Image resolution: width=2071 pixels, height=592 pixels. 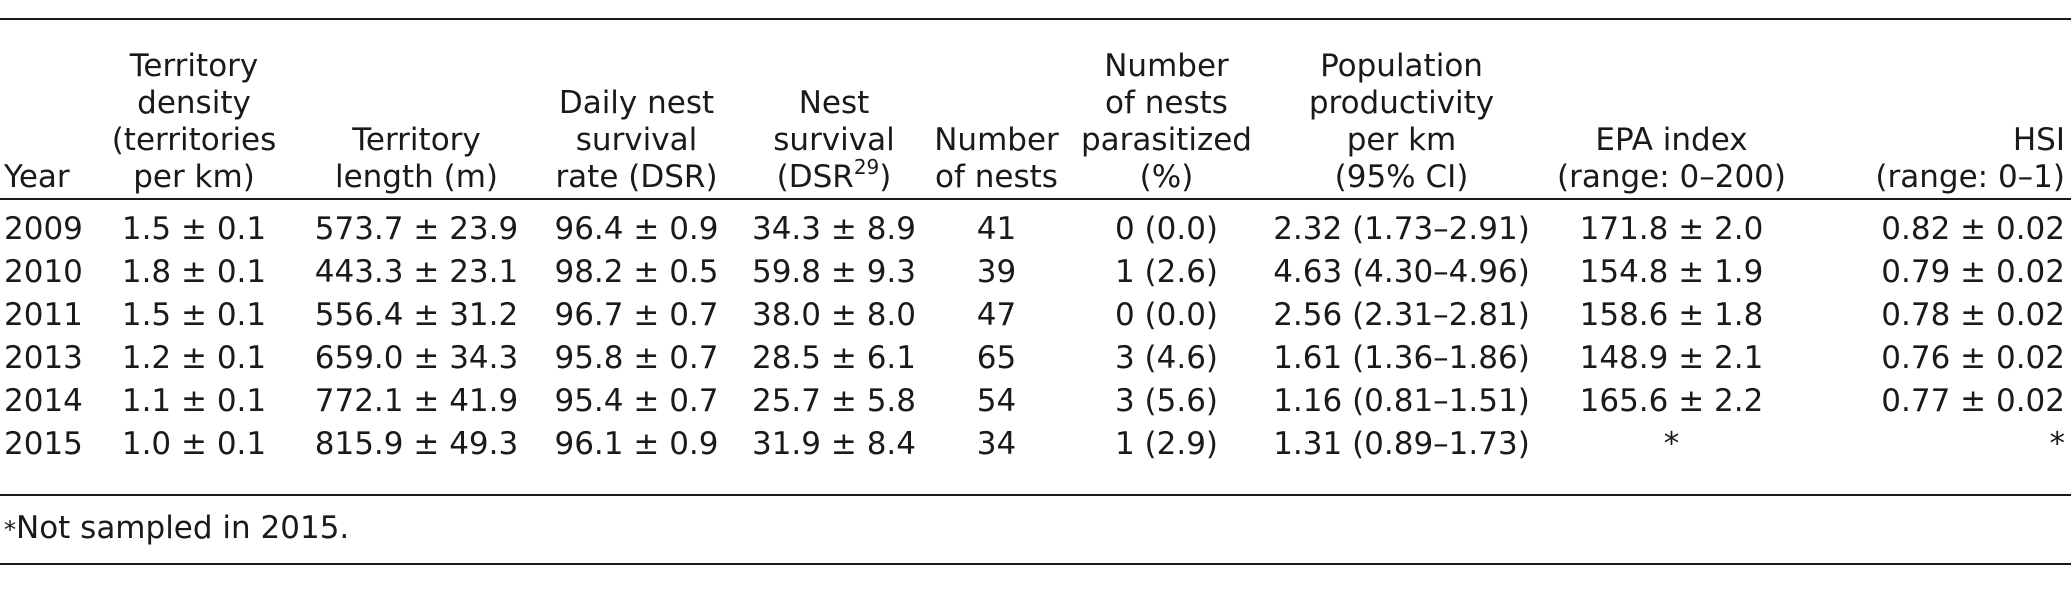 I want to click on header-daily-nest-survival: Daily nest survival rate (DSR), so click(x=636, y=140).